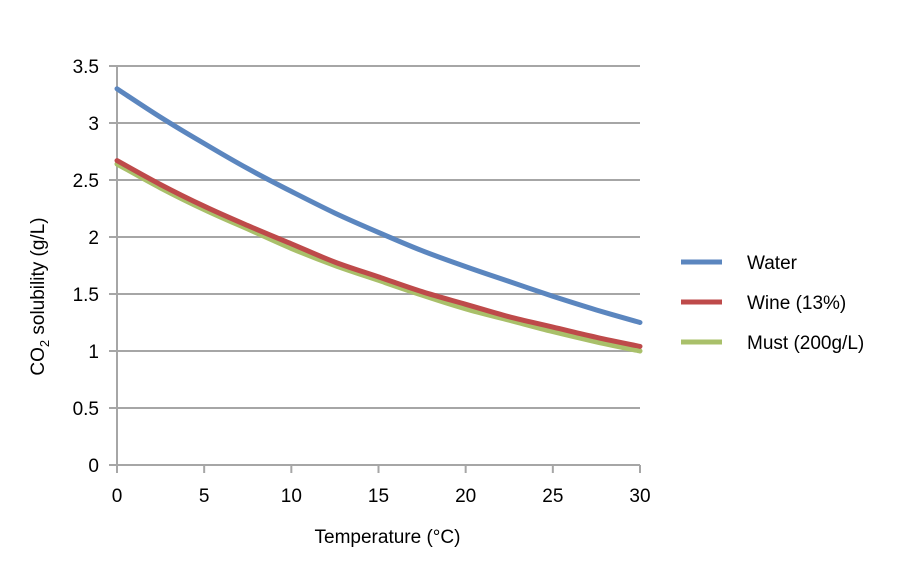 This screenshot has height=586, width=924. I want to click on legend-label-water: Water, so click(772, 263).